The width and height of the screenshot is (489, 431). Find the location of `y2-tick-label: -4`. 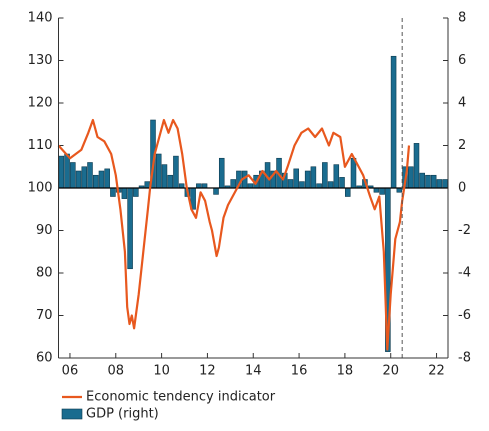

y2-tick-label: -4 is located at coordinates (464, 273).